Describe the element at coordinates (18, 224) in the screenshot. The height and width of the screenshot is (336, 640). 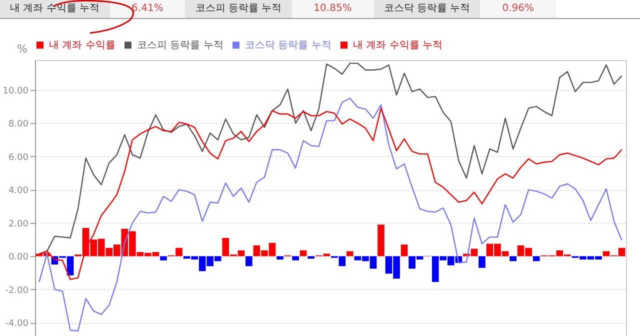
I see `y-tick-label: 2.00` at that location.